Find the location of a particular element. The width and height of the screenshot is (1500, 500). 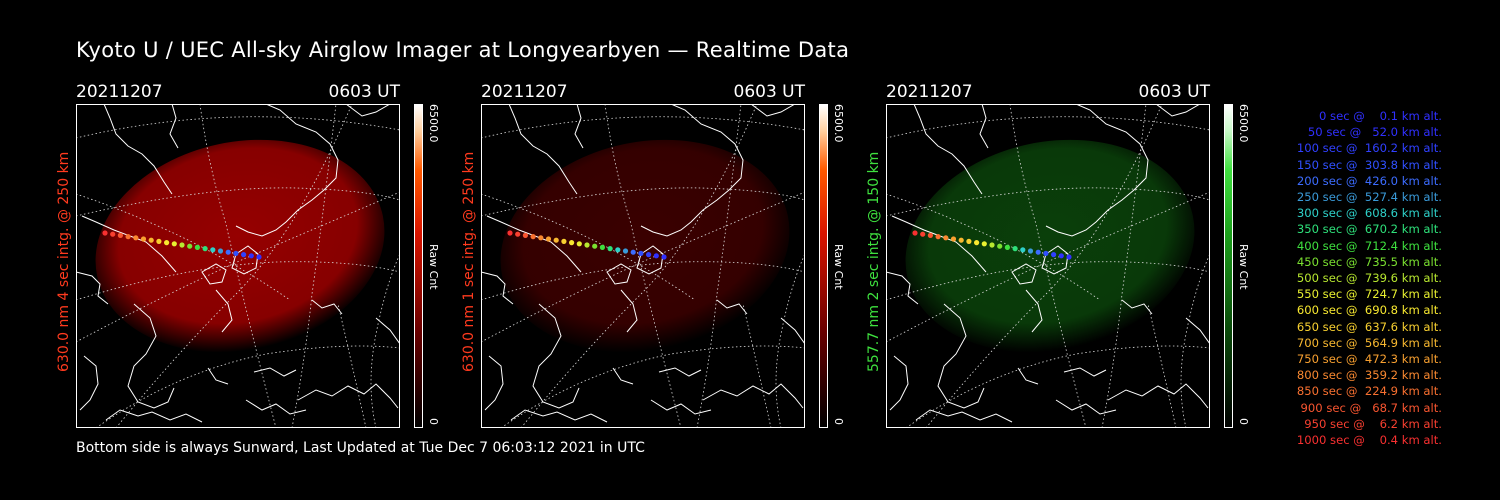

legend-entry: 650 sec @ 637.6 km alt. is located at coordinates (1367, 326).